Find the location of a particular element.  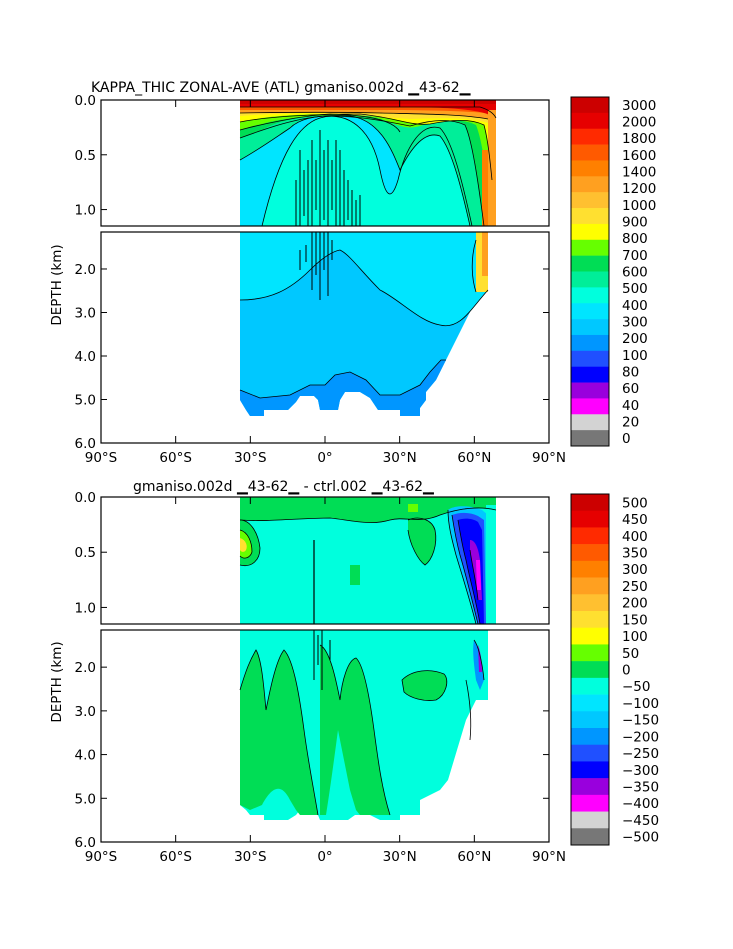

colorbar-label: −100 is located at coordinates (640, 704).